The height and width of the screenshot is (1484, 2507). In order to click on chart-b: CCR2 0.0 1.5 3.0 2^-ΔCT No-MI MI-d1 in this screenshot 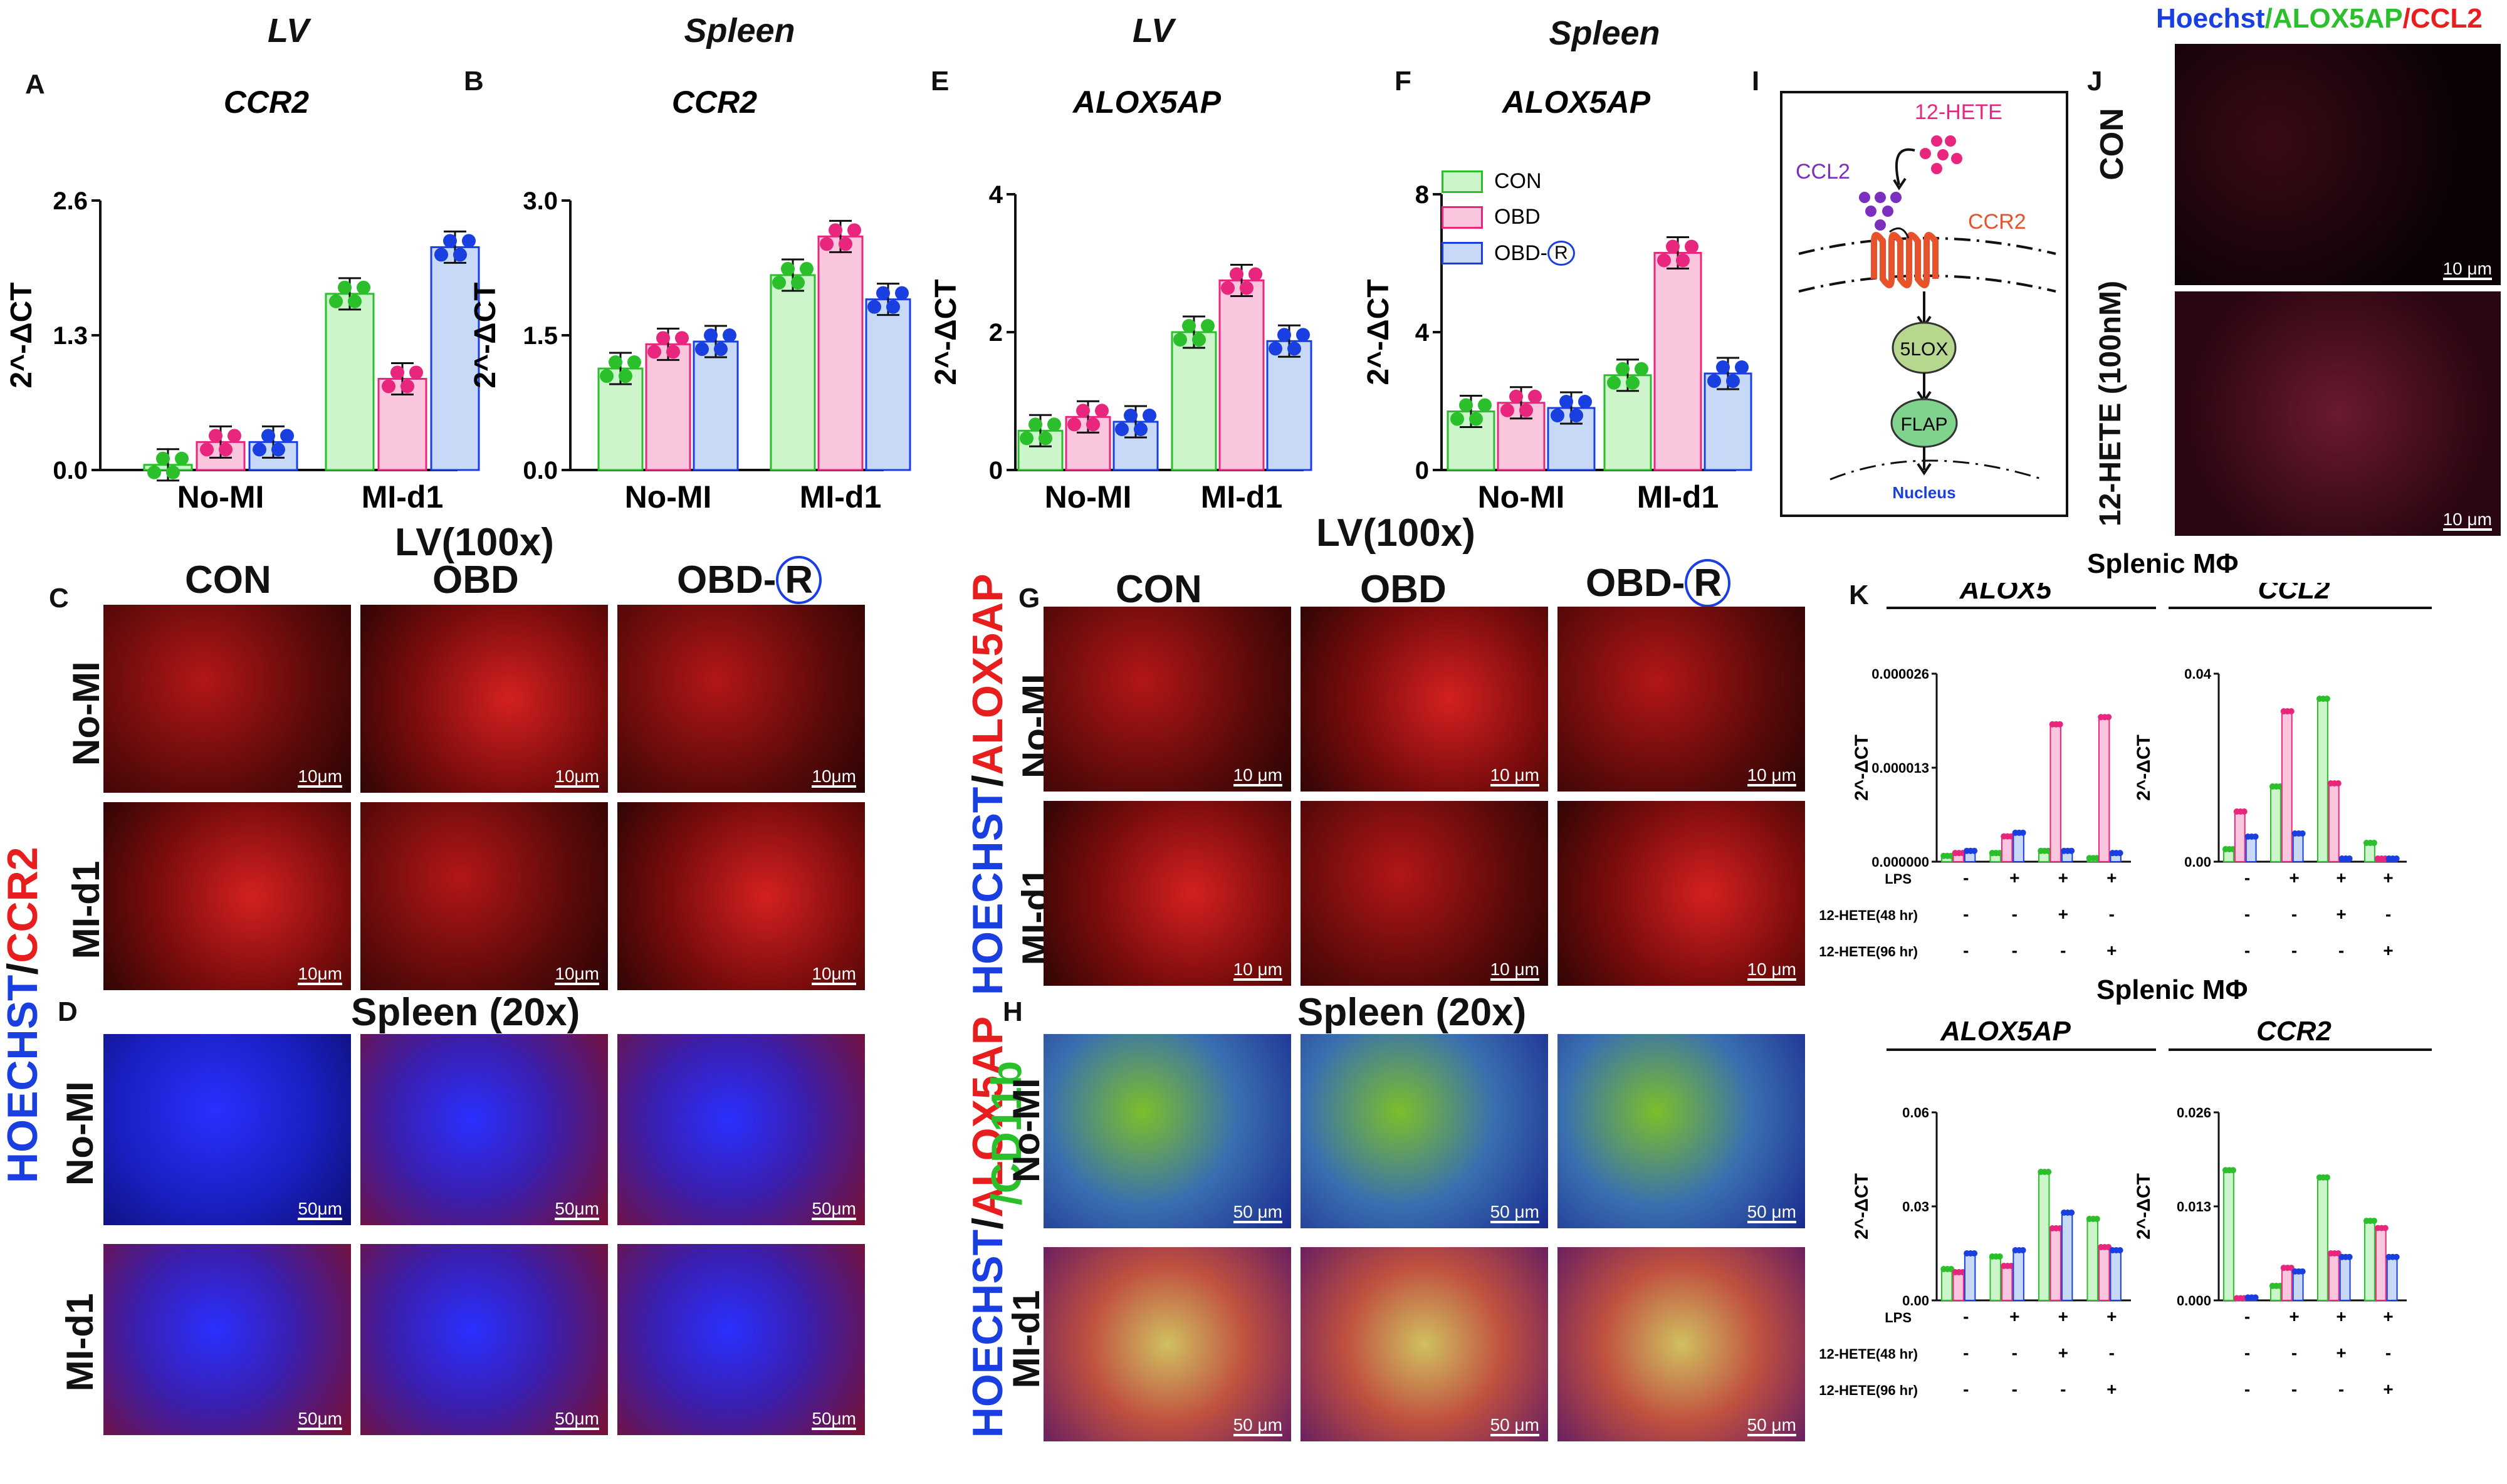, I will do `click(690, 300)`.